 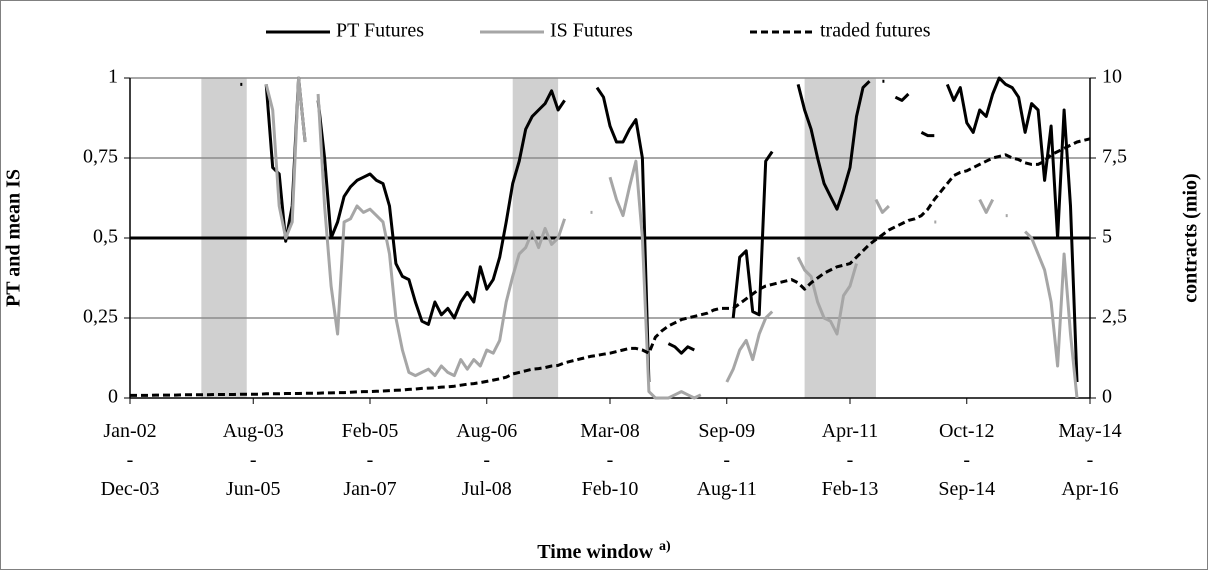 I want to click on x-axis-title: Time window a), so click(x=604, y=550).